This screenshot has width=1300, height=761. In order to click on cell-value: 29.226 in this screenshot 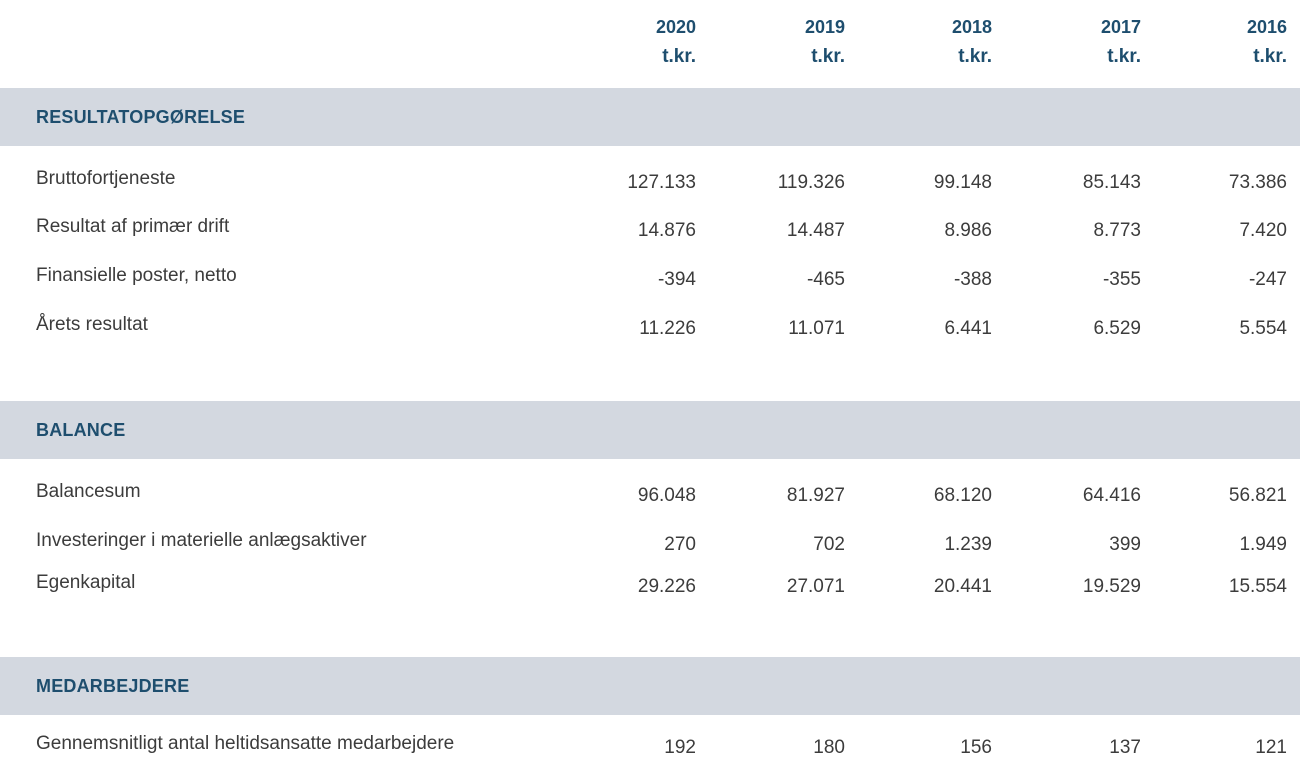, I will do `click(666, 586)`.